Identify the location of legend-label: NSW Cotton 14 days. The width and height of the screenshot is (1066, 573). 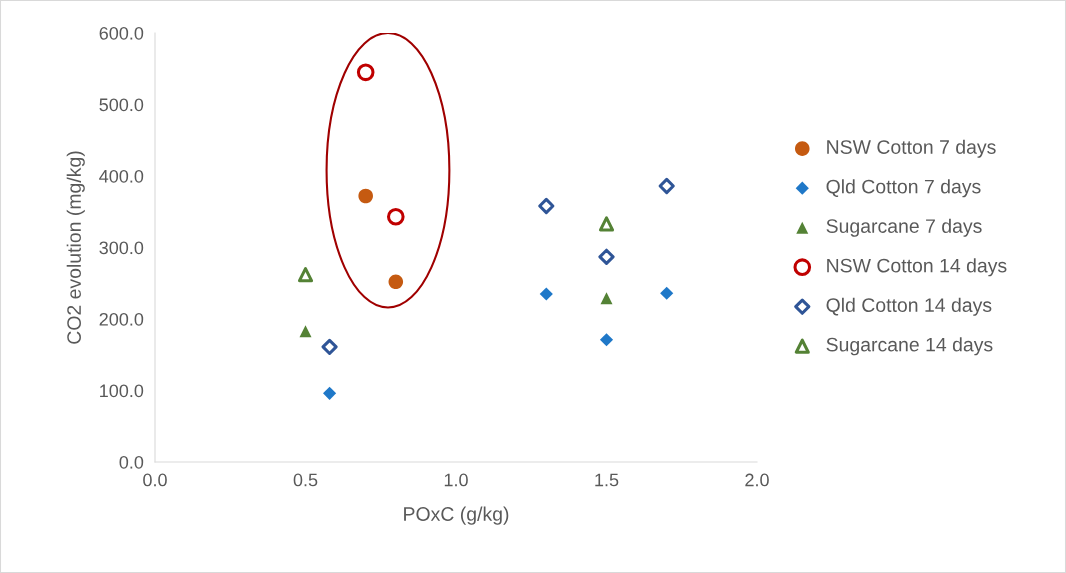
(917, 267).